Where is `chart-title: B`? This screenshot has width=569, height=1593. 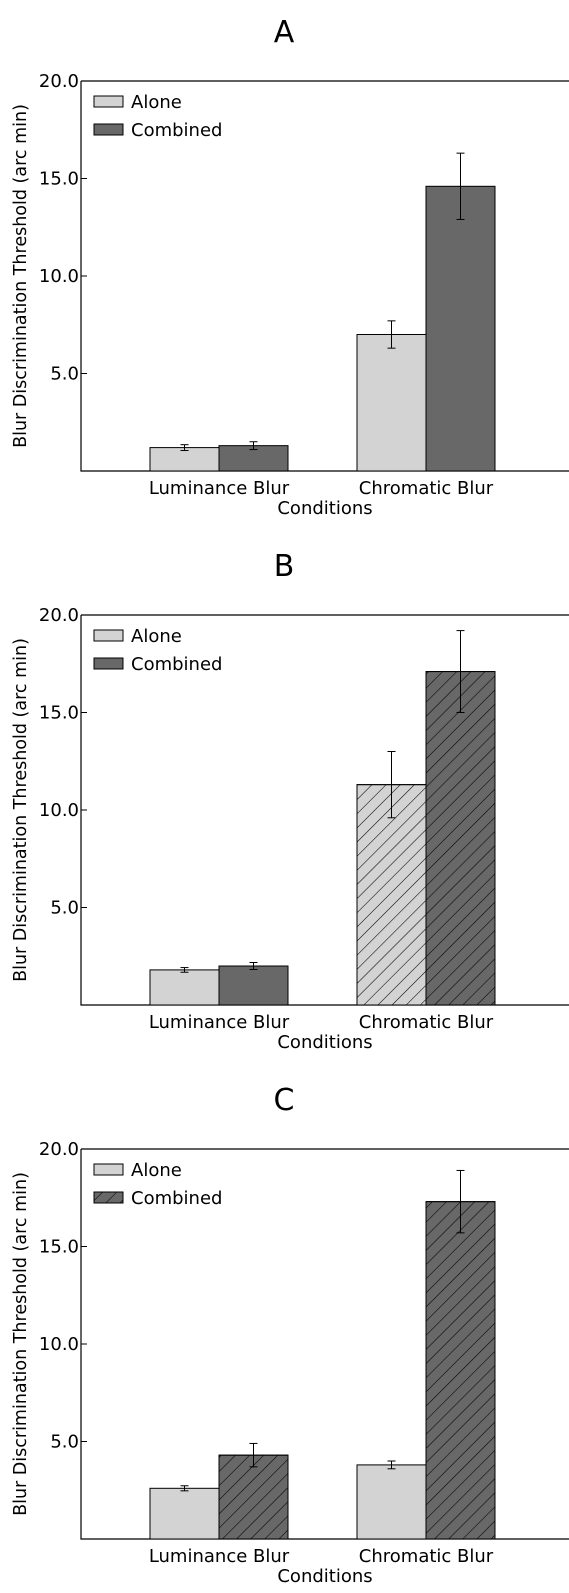
chart-title: B is located at coordinates (284, 566).